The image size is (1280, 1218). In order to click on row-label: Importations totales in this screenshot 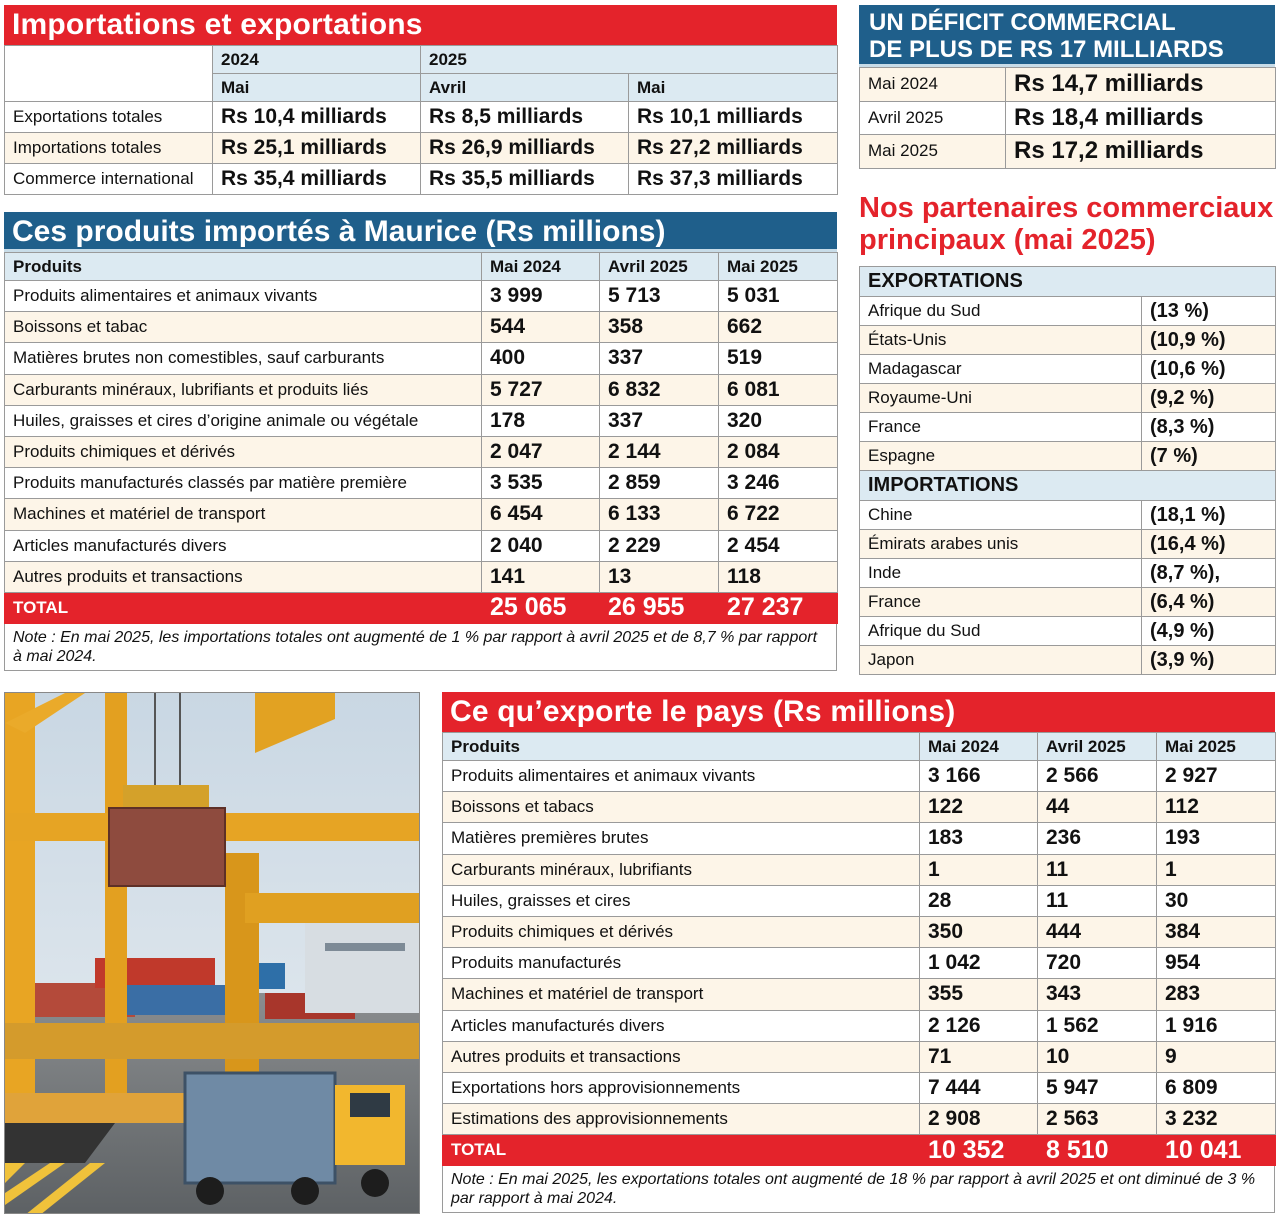, I will do `click(108, 148)`.